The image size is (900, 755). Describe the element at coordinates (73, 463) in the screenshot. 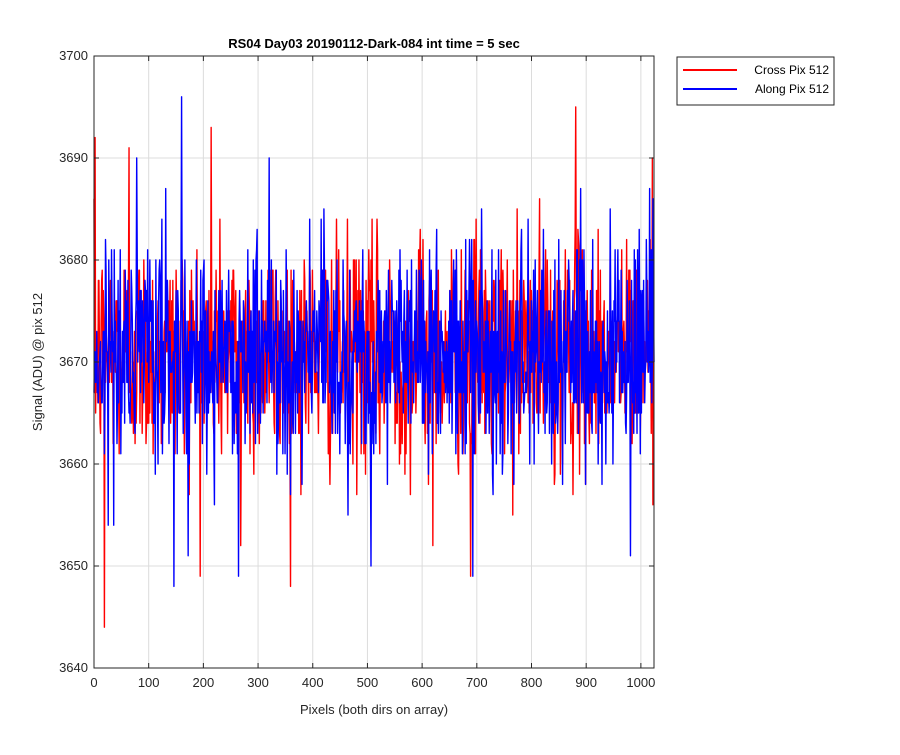

I see `y-tick-label: 3660` at that location.